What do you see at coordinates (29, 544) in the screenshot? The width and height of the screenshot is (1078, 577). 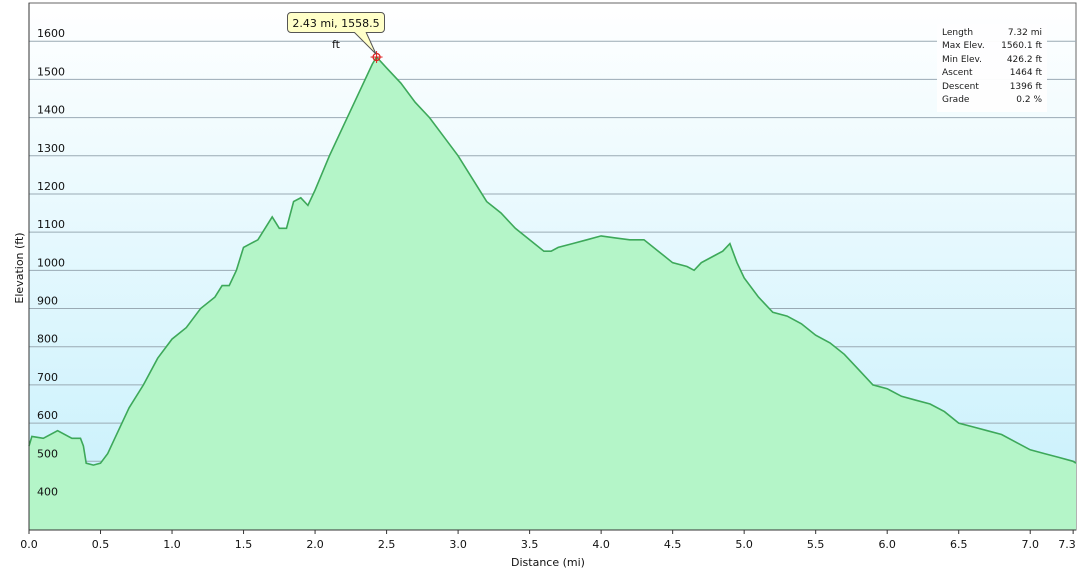 I see `x-tick-label: 0.0` at bounding box center [29, 544].